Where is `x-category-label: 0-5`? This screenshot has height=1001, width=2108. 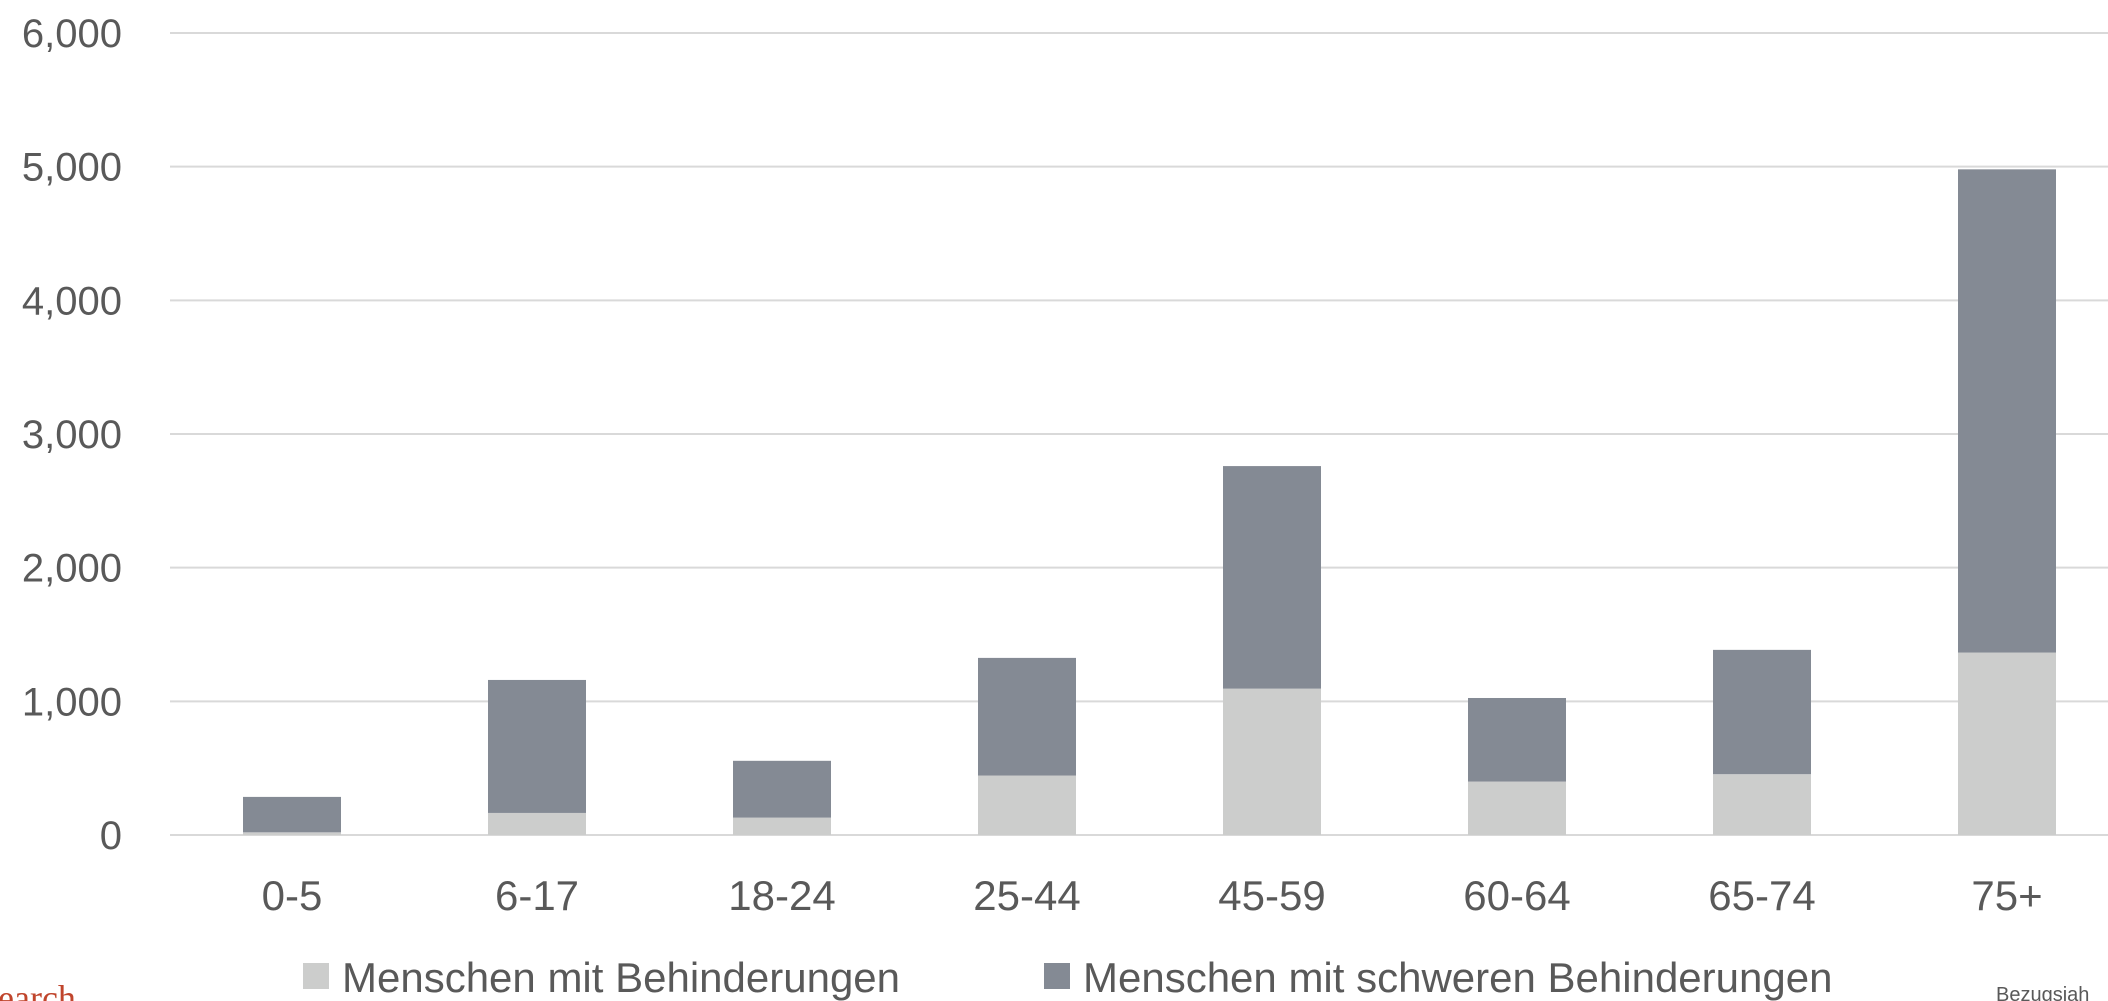
x-category-label: 0-5 is located at coordinates (292, 895).